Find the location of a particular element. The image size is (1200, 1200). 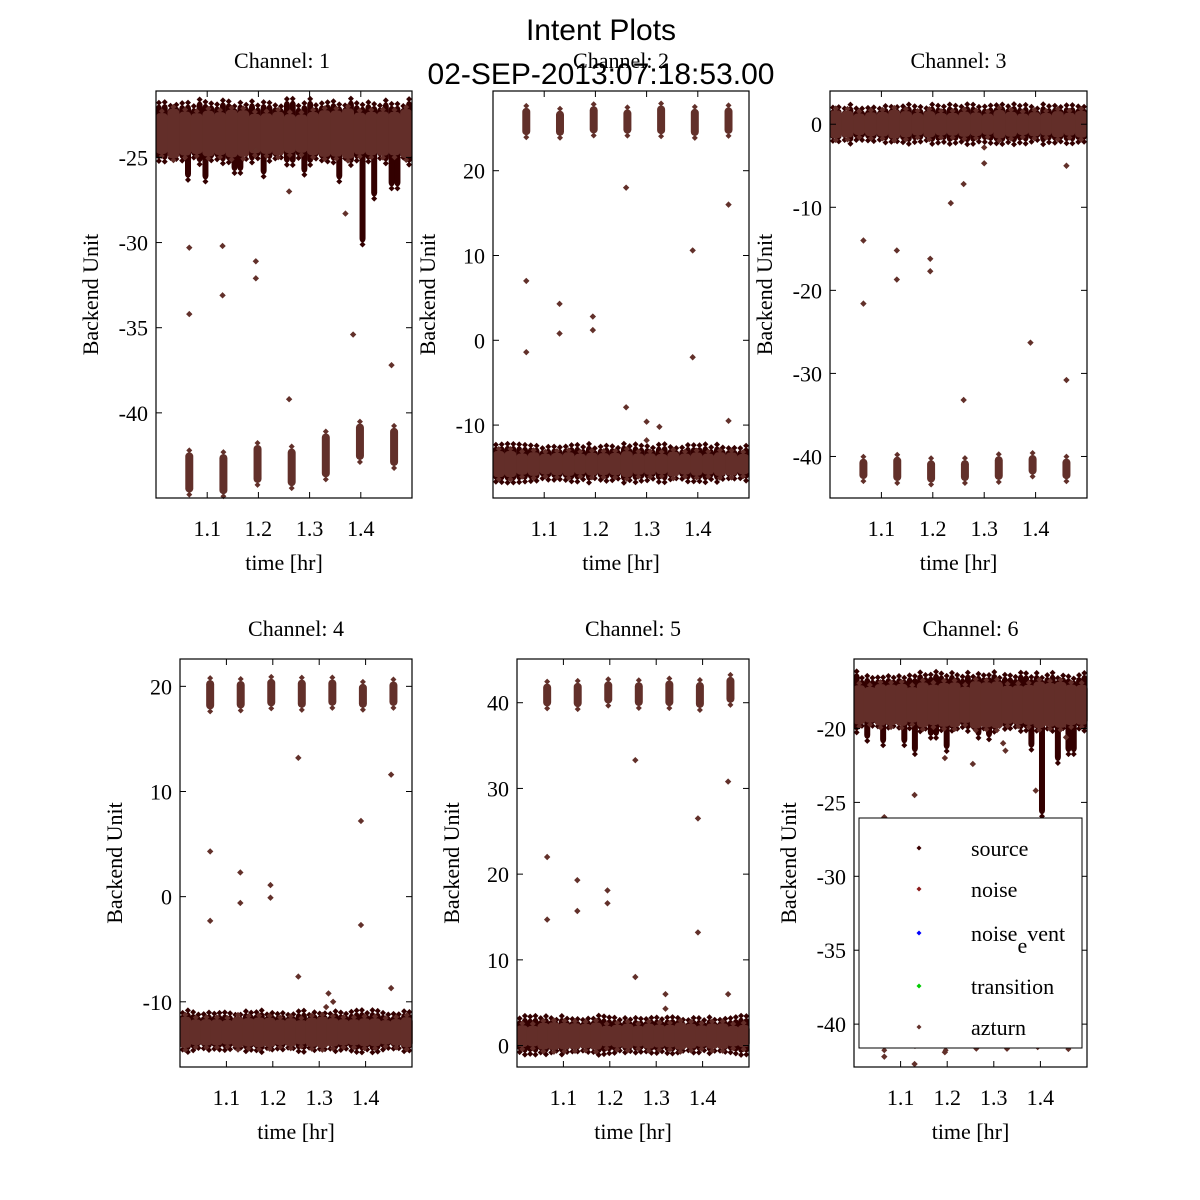

figure-subtitle: 02-SEP-2013:07:18:53.00 is located at coordinates (601, 74).